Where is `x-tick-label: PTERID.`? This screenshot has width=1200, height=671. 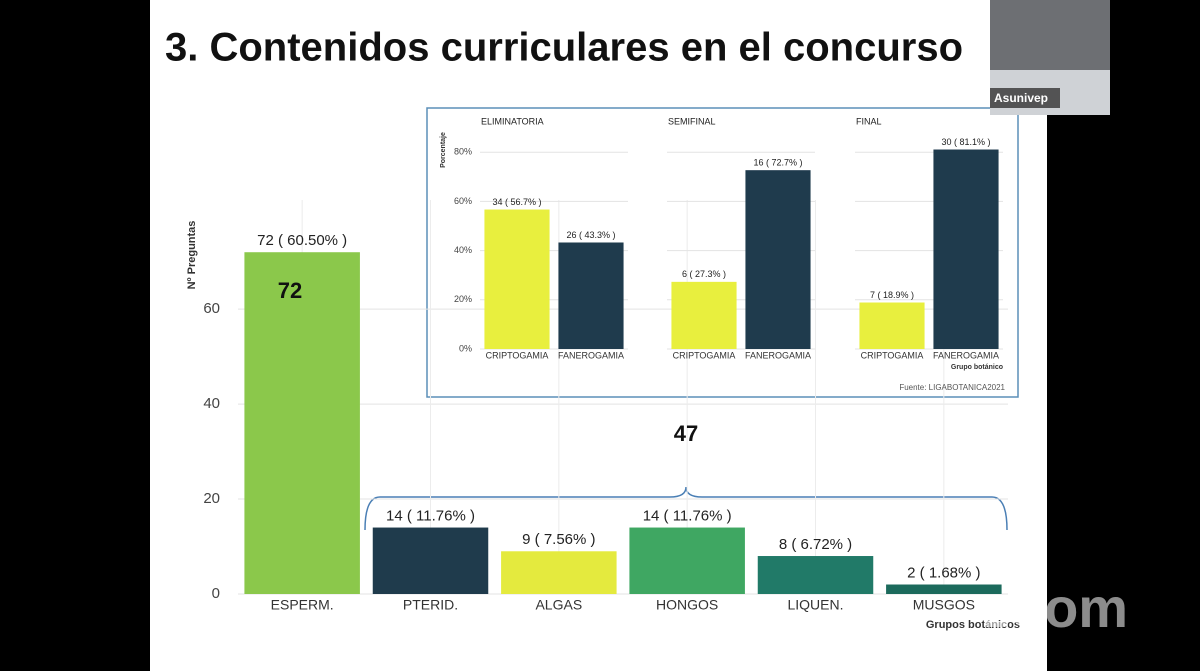
x-tick-label: PTERID. is located at coordinates (430, 605).